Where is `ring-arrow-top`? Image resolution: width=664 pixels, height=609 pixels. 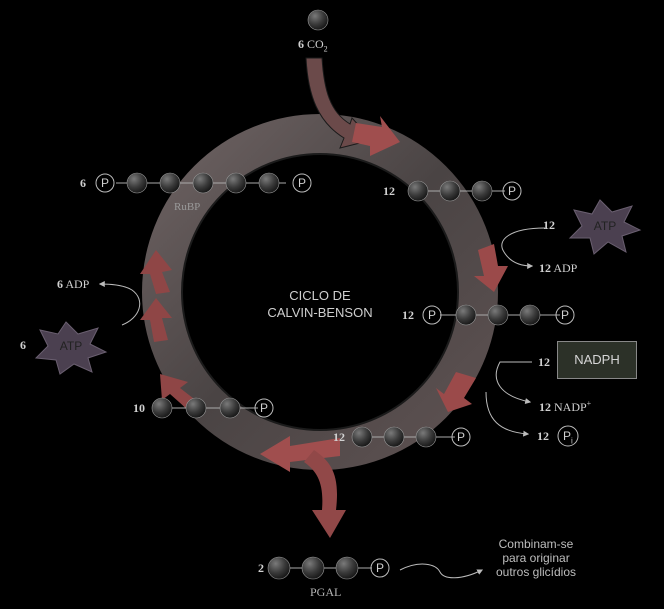 ring-arrow-top is located at coordinates (376, 136).